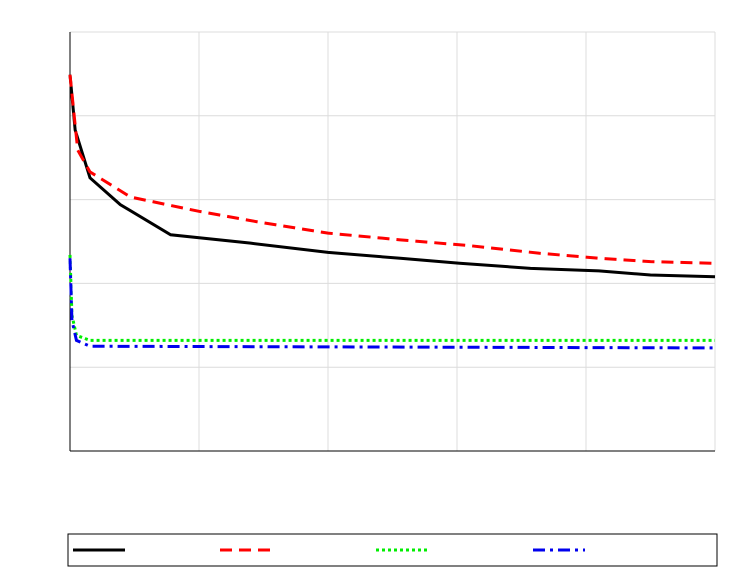 The height and width of the screenshot is (571, 747). I want to click on legend-box, so click(392, 550).